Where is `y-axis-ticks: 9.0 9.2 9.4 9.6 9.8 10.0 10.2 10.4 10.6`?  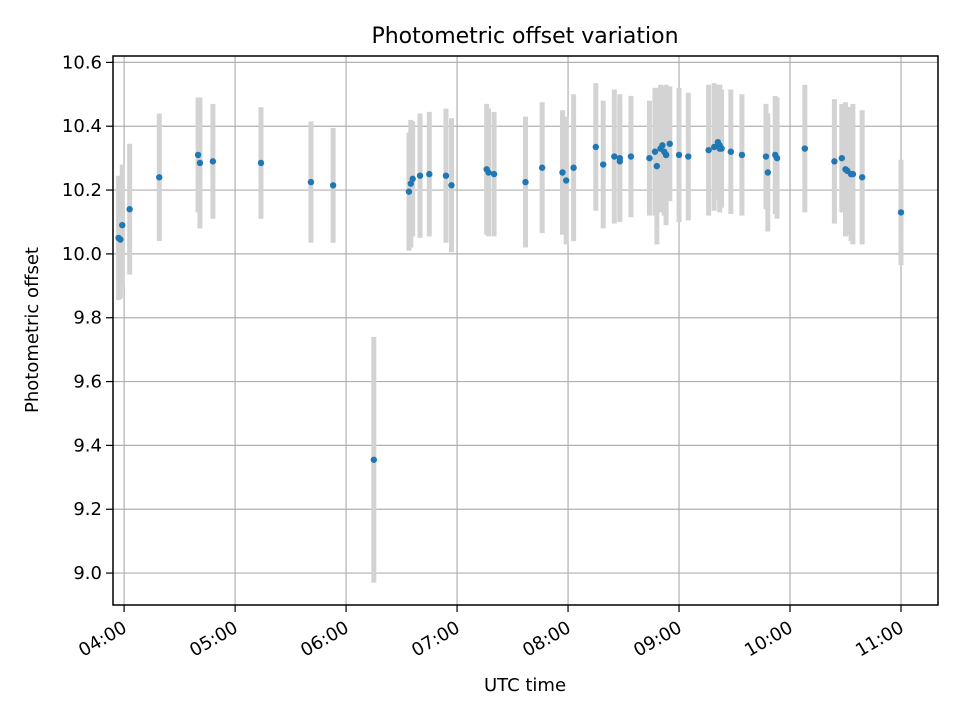 y-axis-ticks: 9.0 9.2 9.4 9.6 9.8 10.0 10.2 10.4 10.6 is located at coordinates (87, 318).